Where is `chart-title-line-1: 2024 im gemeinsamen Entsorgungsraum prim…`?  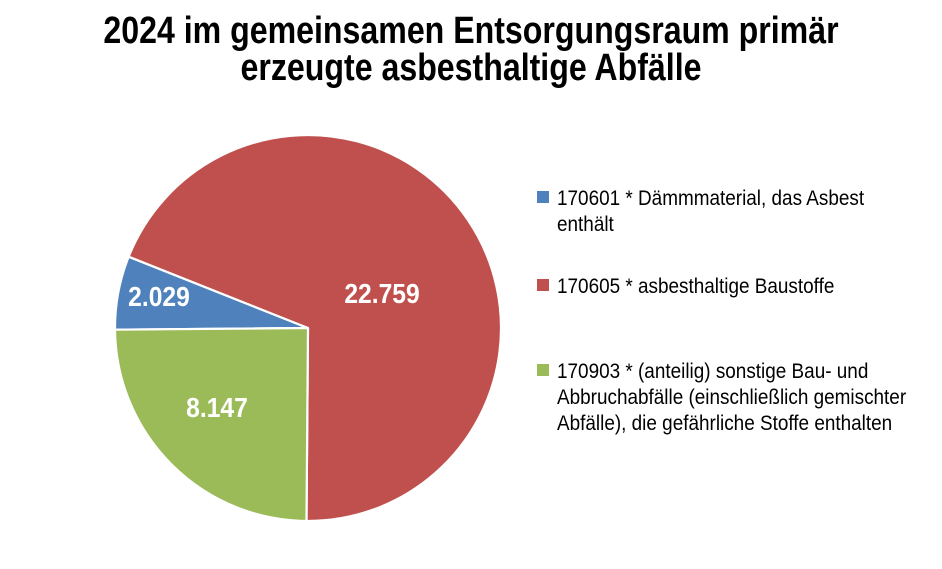
chart-title-line-1: 2024 im gemeinsamen Entsorgungsraum prim… is located at coordinates (471, 31).